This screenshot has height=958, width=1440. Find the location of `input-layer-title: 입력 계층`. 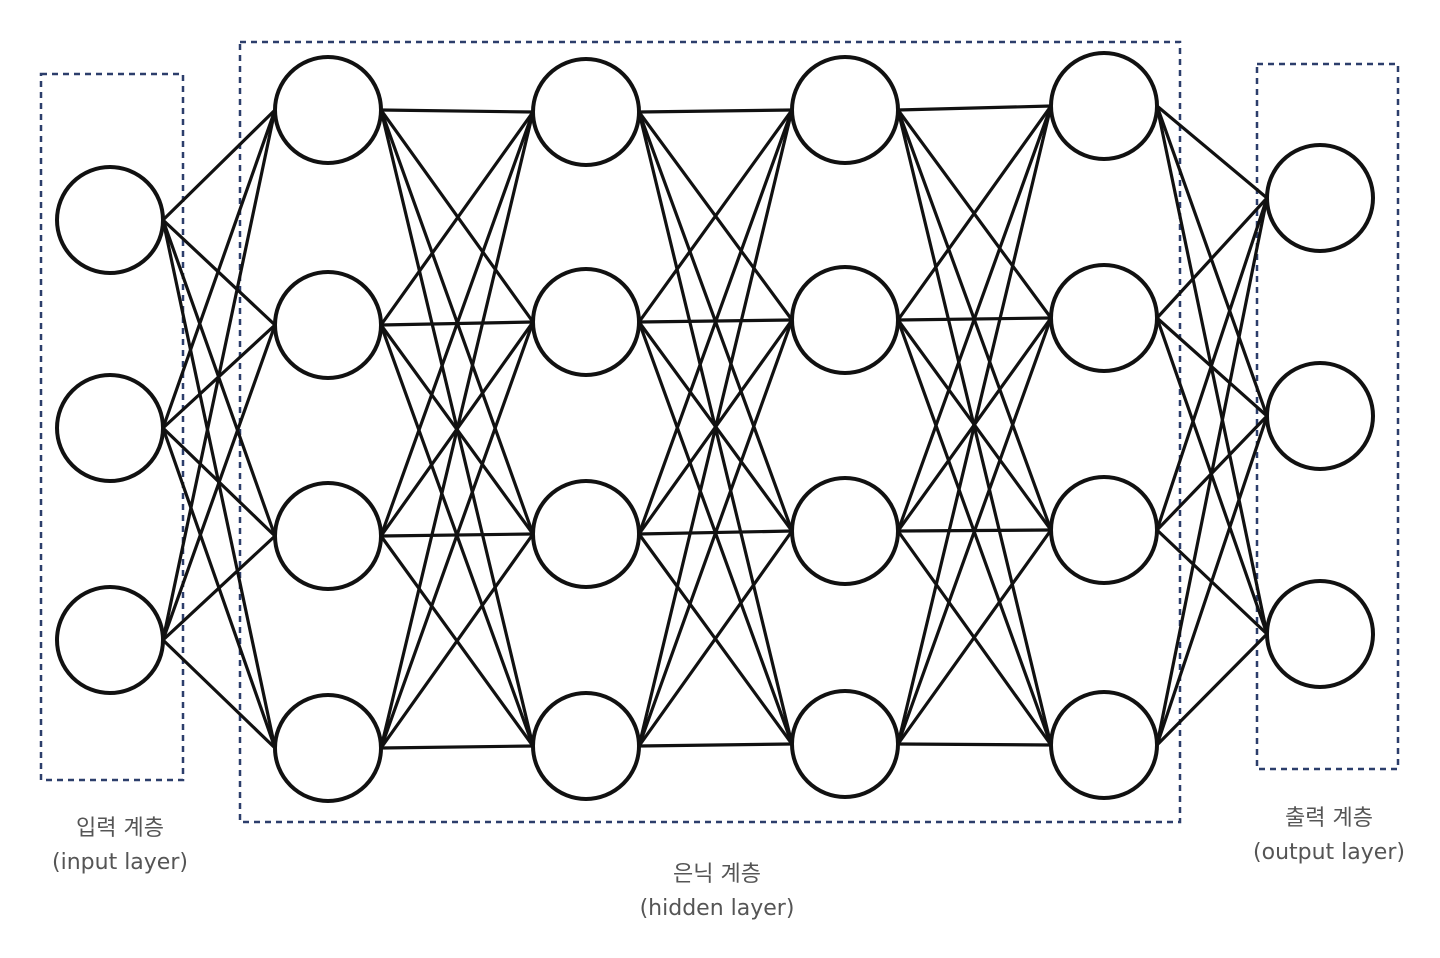

input-layer-title: 입력 계층 is located at coordinates (120, 828).